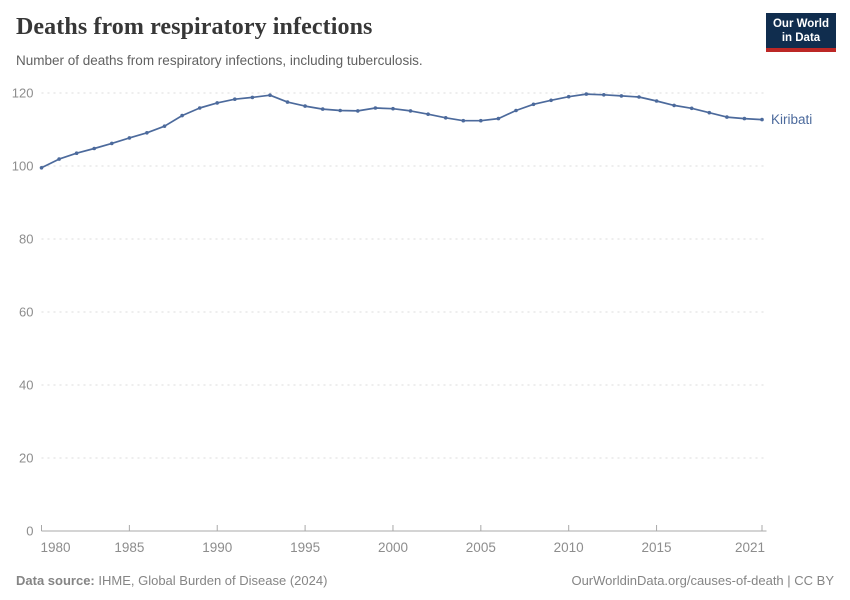 This screenshot has width=850, height=600. I want to click on data-point-1986, so click(147, 133).